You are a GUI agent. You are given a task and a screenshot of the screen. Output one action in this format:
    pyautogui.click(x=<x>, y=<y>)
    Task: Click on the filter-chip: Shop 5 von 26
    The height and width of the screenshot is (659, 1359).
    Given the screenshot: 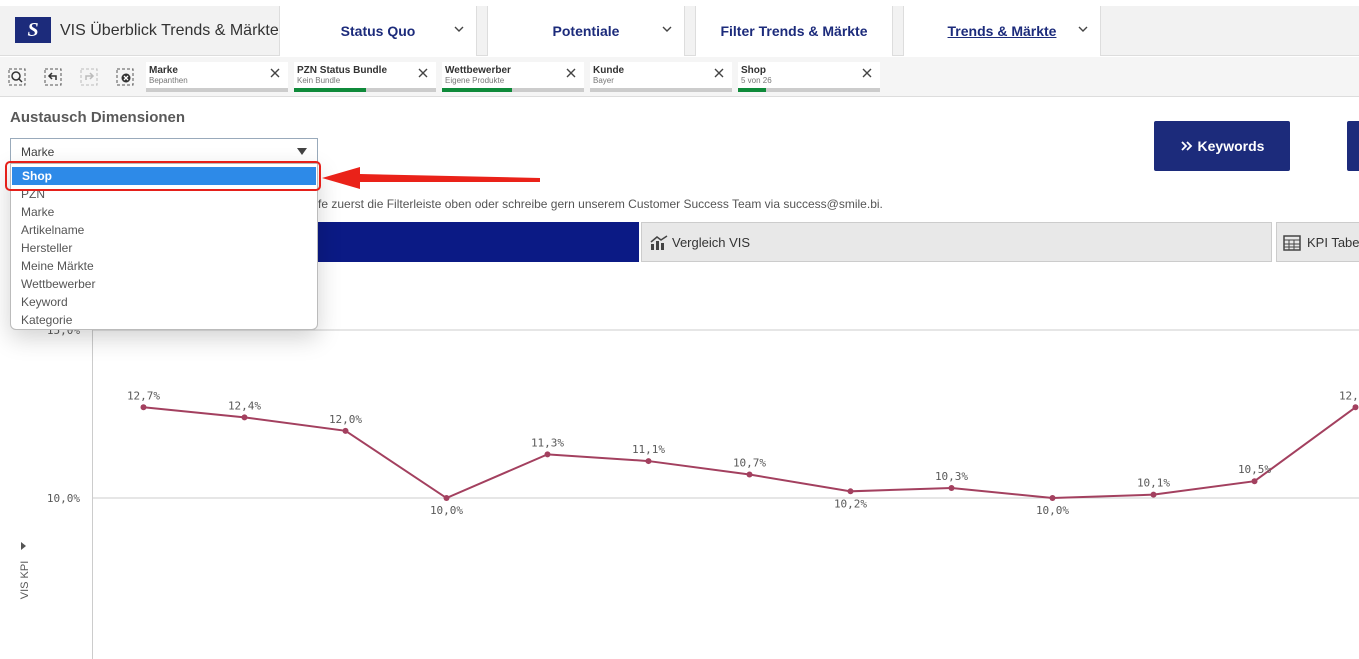 What is the action you would take?
    pyautogui.click(x=809, y=77)
    